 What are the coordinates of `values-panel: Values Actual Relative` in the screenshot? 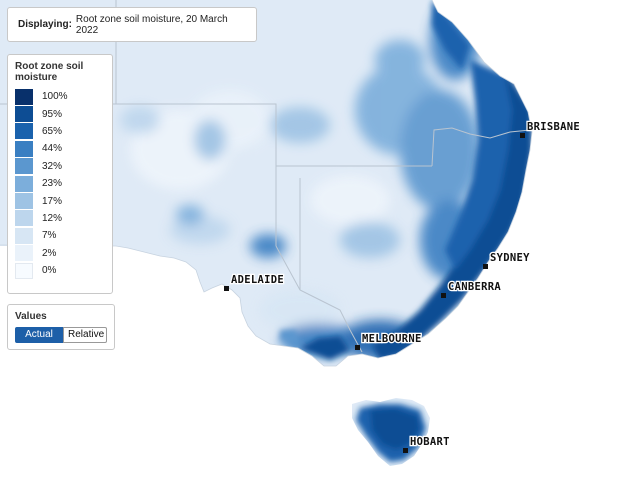 It's located at (61, 327).